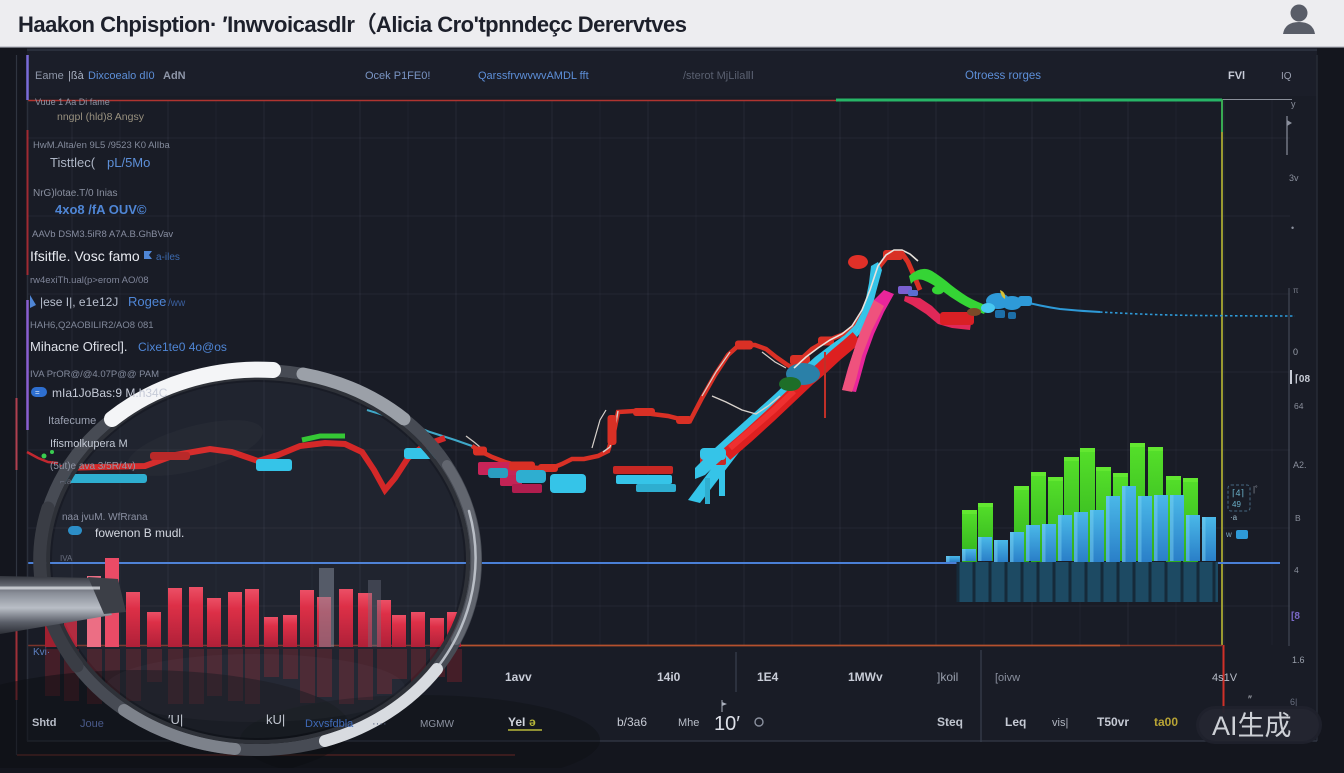 The height and width of the screenshot is (773, 1344). What do you see at coordinates (76, 76) in the screenshot?
I see `svg-text: |ßà` at bounding box center [76, 76].